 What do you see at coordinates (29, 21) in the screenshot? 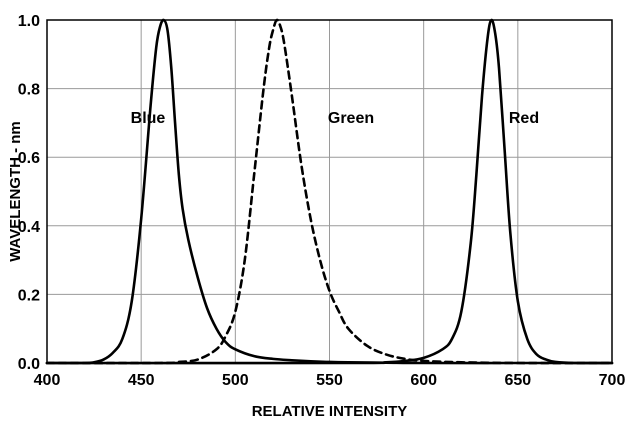
I see `y-tick-label: 1.0` at bounding box center [29, 21].